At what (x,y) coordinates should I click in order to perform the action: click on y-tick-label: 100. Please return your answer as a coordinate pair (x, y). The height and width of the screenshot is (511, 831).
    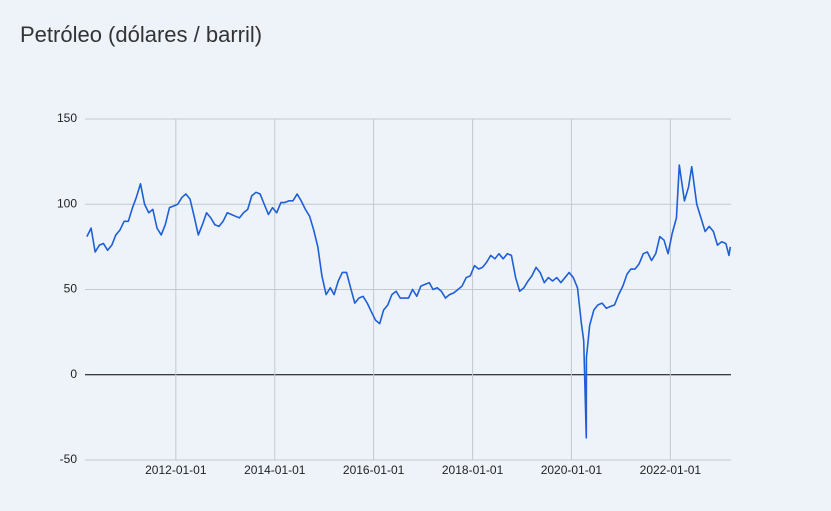
    Looking at the image, I should click on (67, 203).